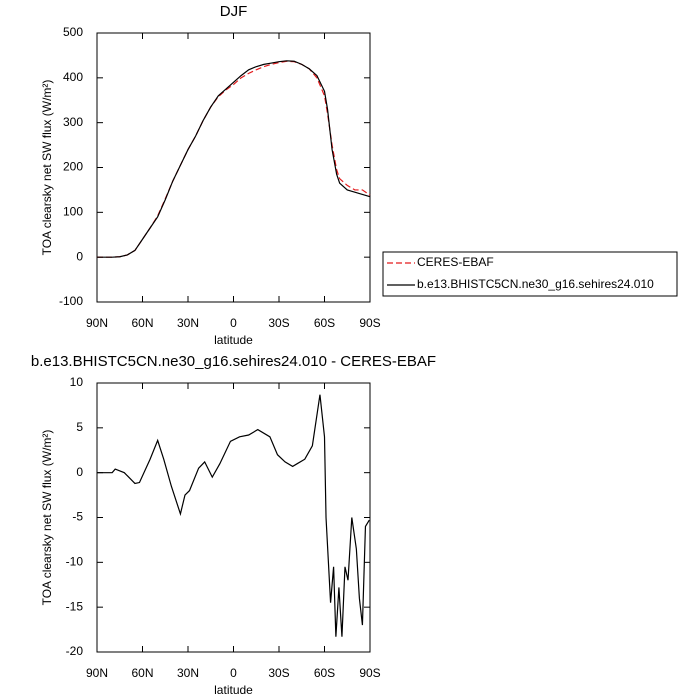  What do you see at coordinates (75, 562) in the screenshot?
I see `y-tick-label: -10` at bounding box center [75, 562].